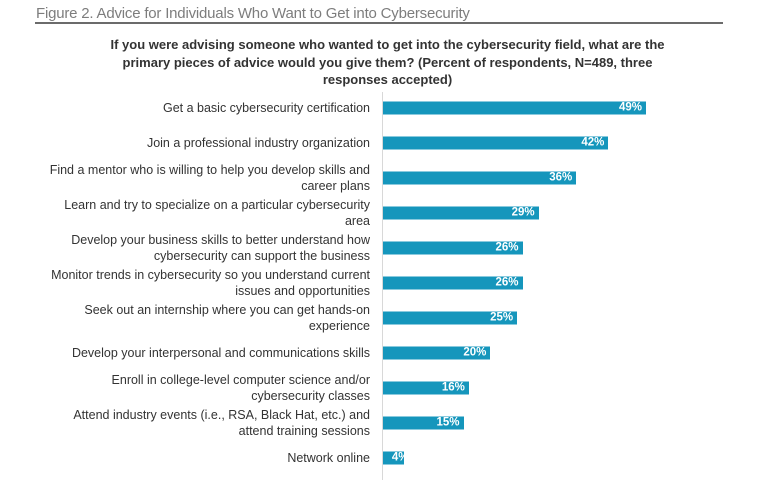 The height and width of the screenshot is (480, 760). What do you see at coordinates (448, 422) in the screenshot?
I see `data-label: 15%` at bounding box center [448, 422].